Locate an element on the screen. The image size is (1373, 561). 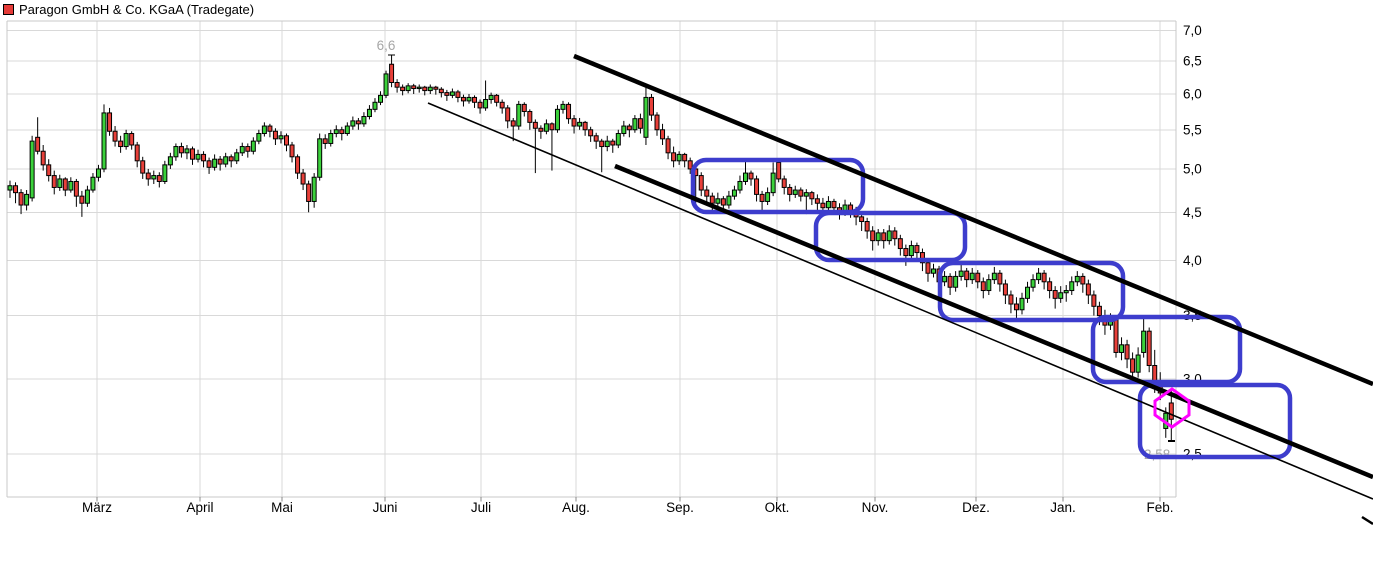
x-axis-label: Dez. is located at coordinates (976, 507).